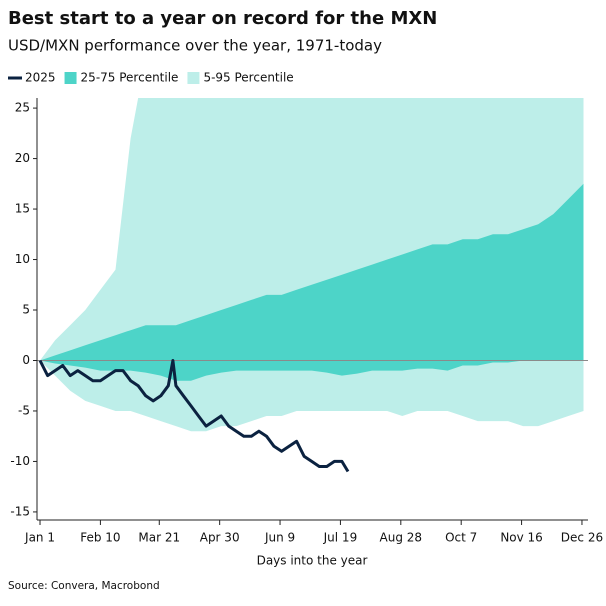 This screenshot has width=606, height=606. Describe the element at coordinates (26, 310) in the screenshot. I see `y-tick-label: 5` at that location.